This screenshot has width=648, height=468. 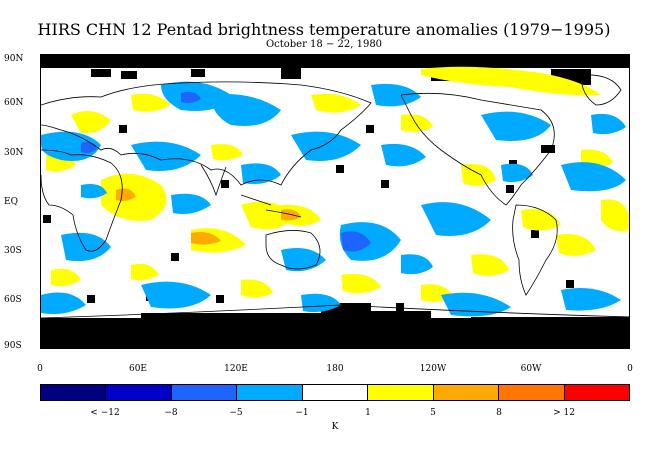 I want to click on colorbar-label-6: 5, so click(x=433, y=413).